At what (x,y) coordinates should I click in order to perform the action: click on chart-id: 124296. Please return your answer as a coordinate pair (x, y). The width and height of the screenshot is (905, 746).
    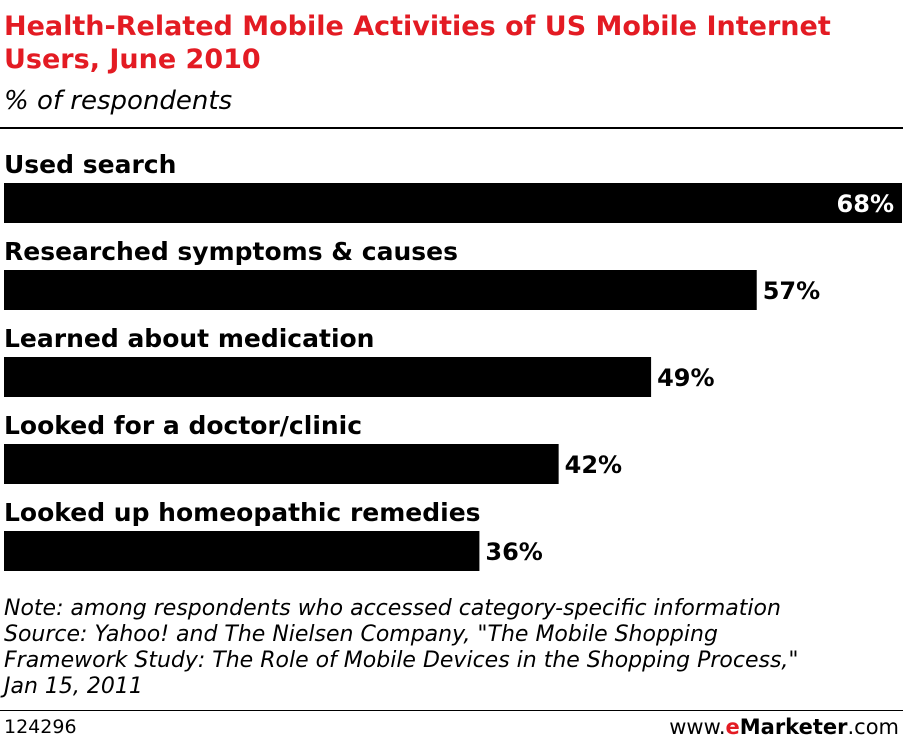
    Looking at the image, I should click on (40, 727).